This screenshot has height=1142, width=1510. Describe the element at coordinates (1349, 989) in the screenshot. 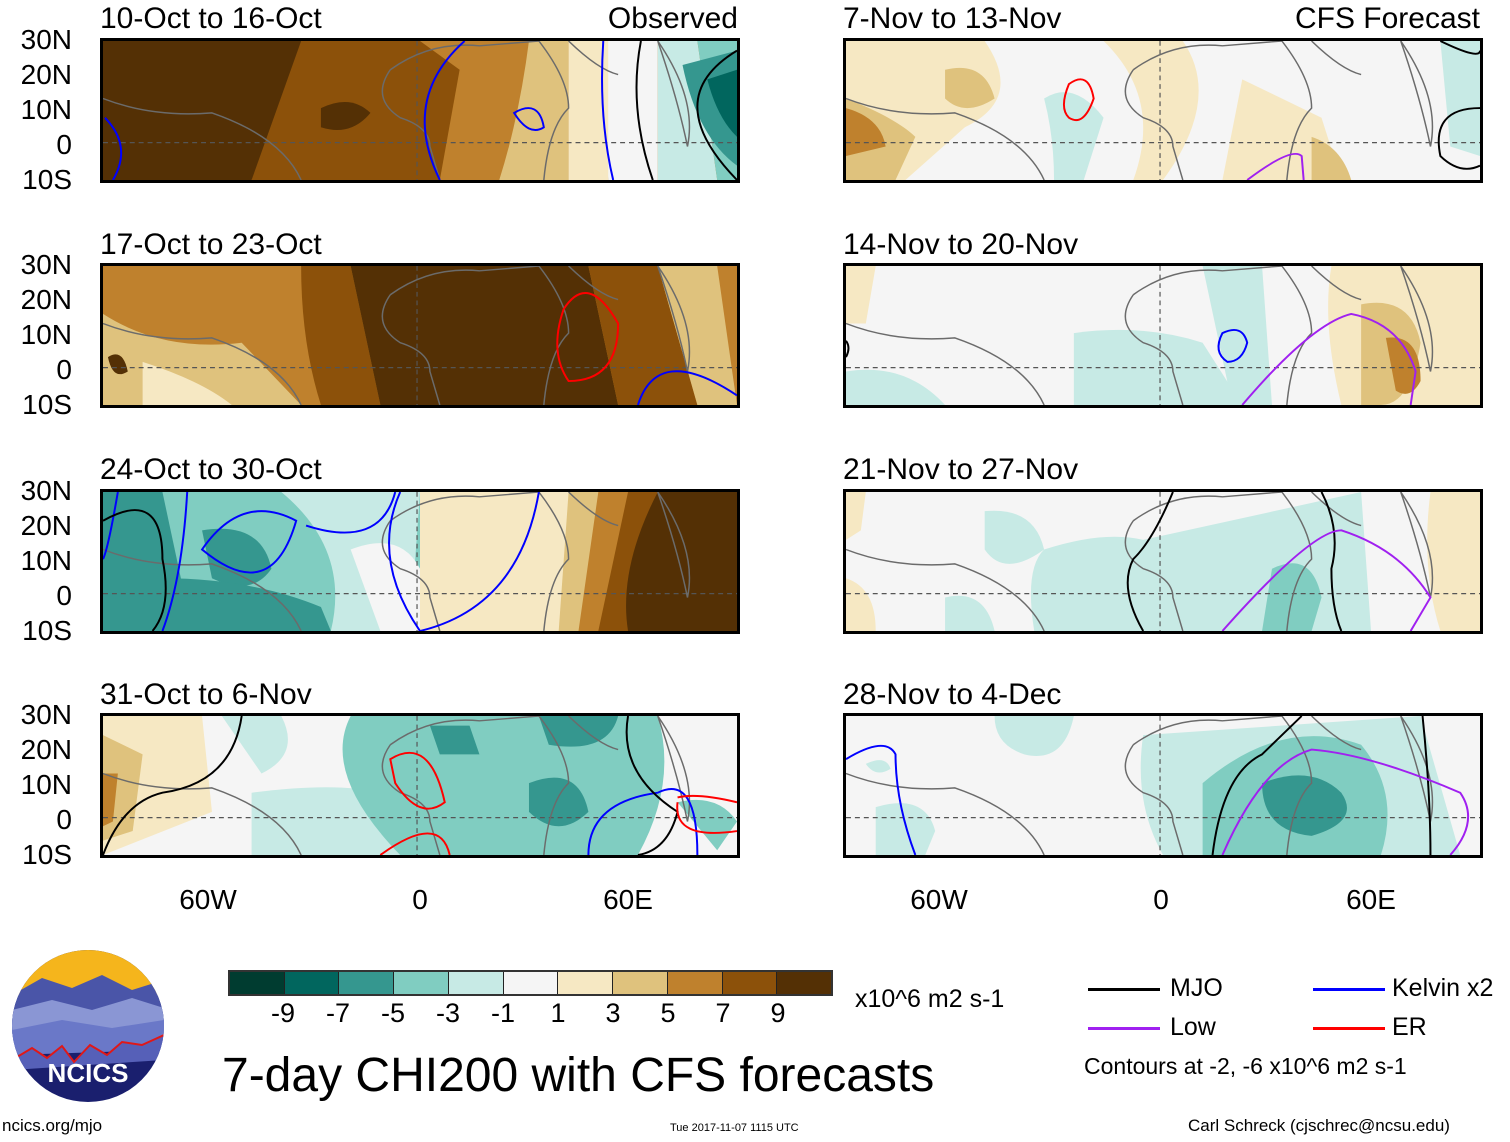

I see `legend-line-kelvin` at that location.